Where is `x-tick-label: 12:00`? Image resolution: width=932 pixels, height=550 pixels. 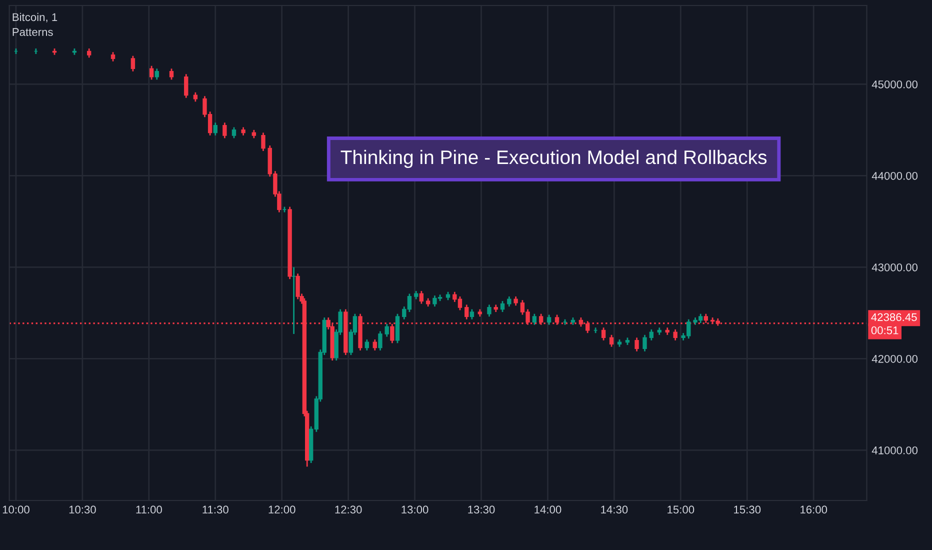 x-tick-label: 12:00 is located at coordinates (282, 510).